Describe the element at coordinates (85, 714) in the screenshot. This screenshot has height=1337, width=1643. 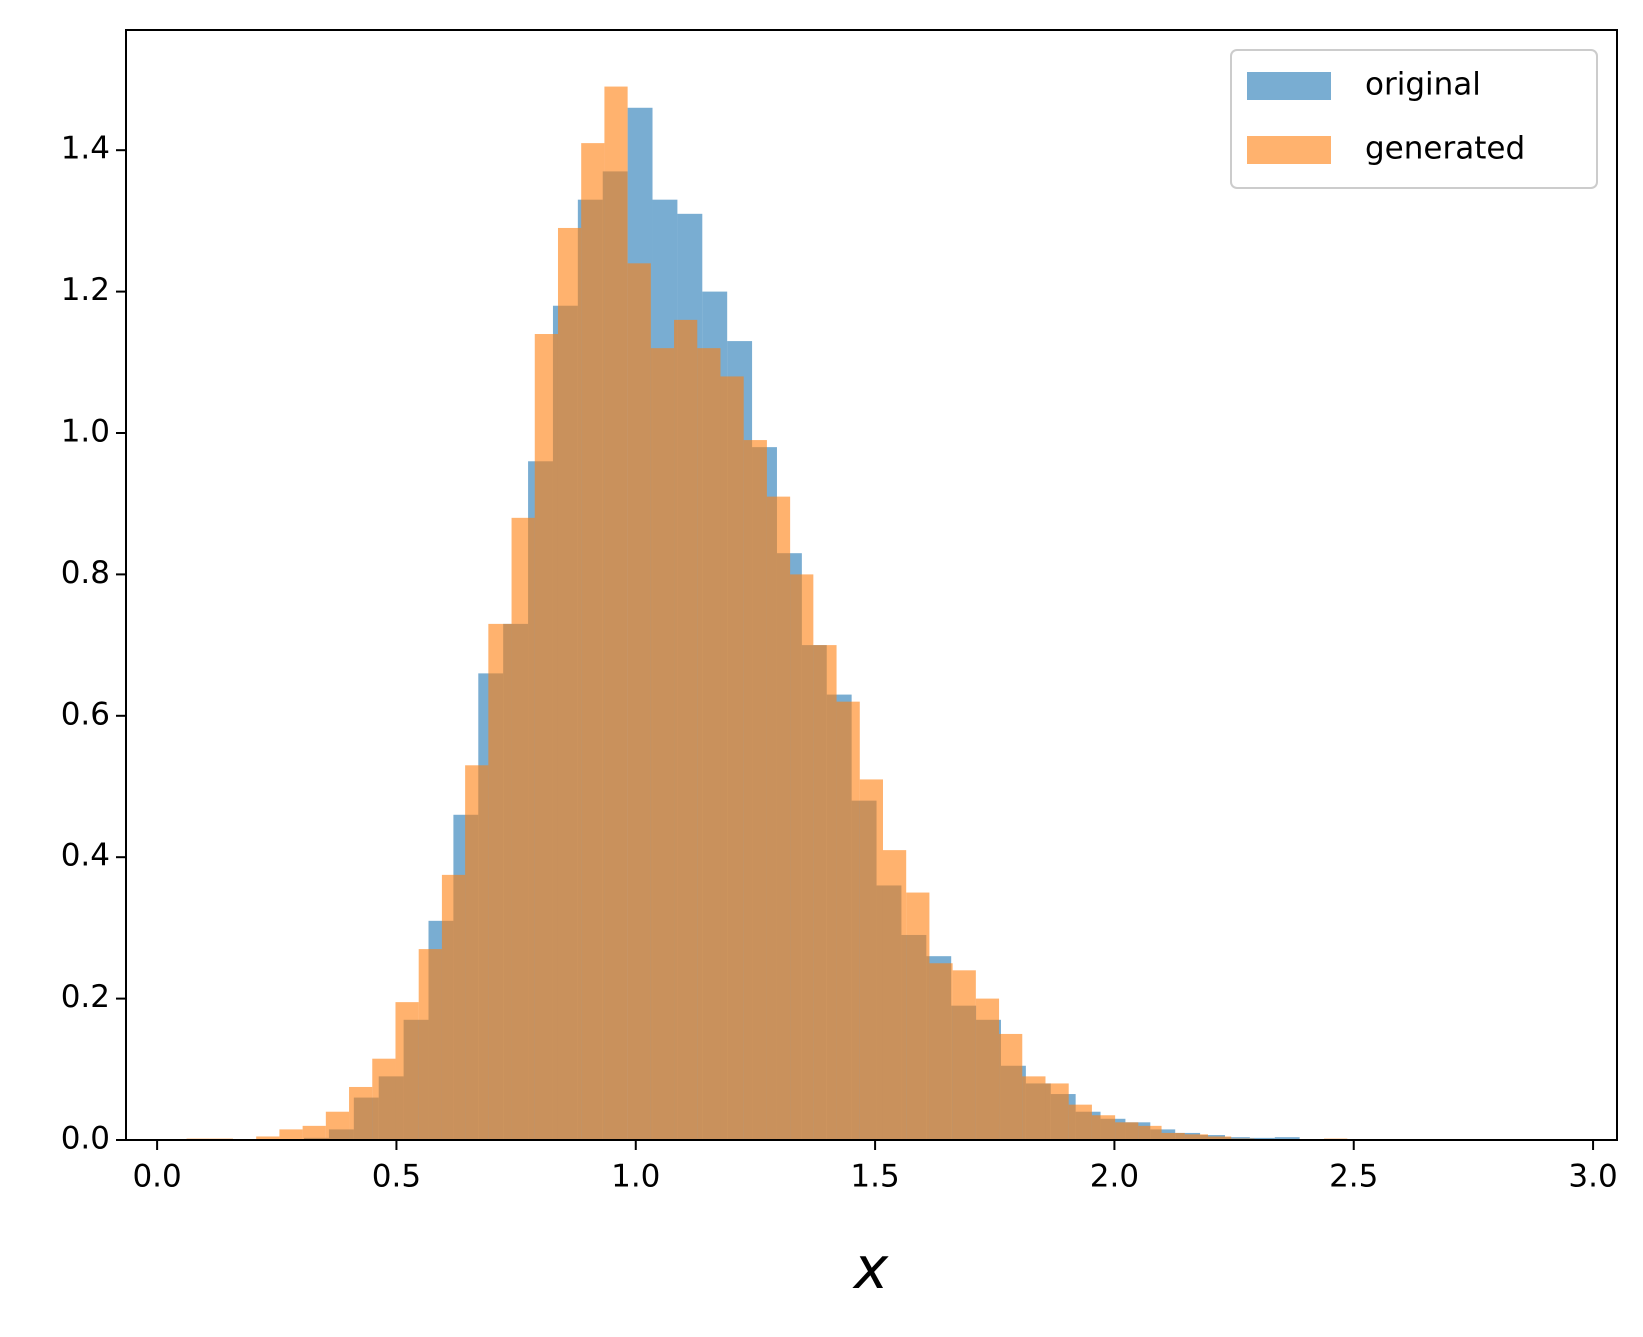
I see `y-tick-label: 0.6` at that location.